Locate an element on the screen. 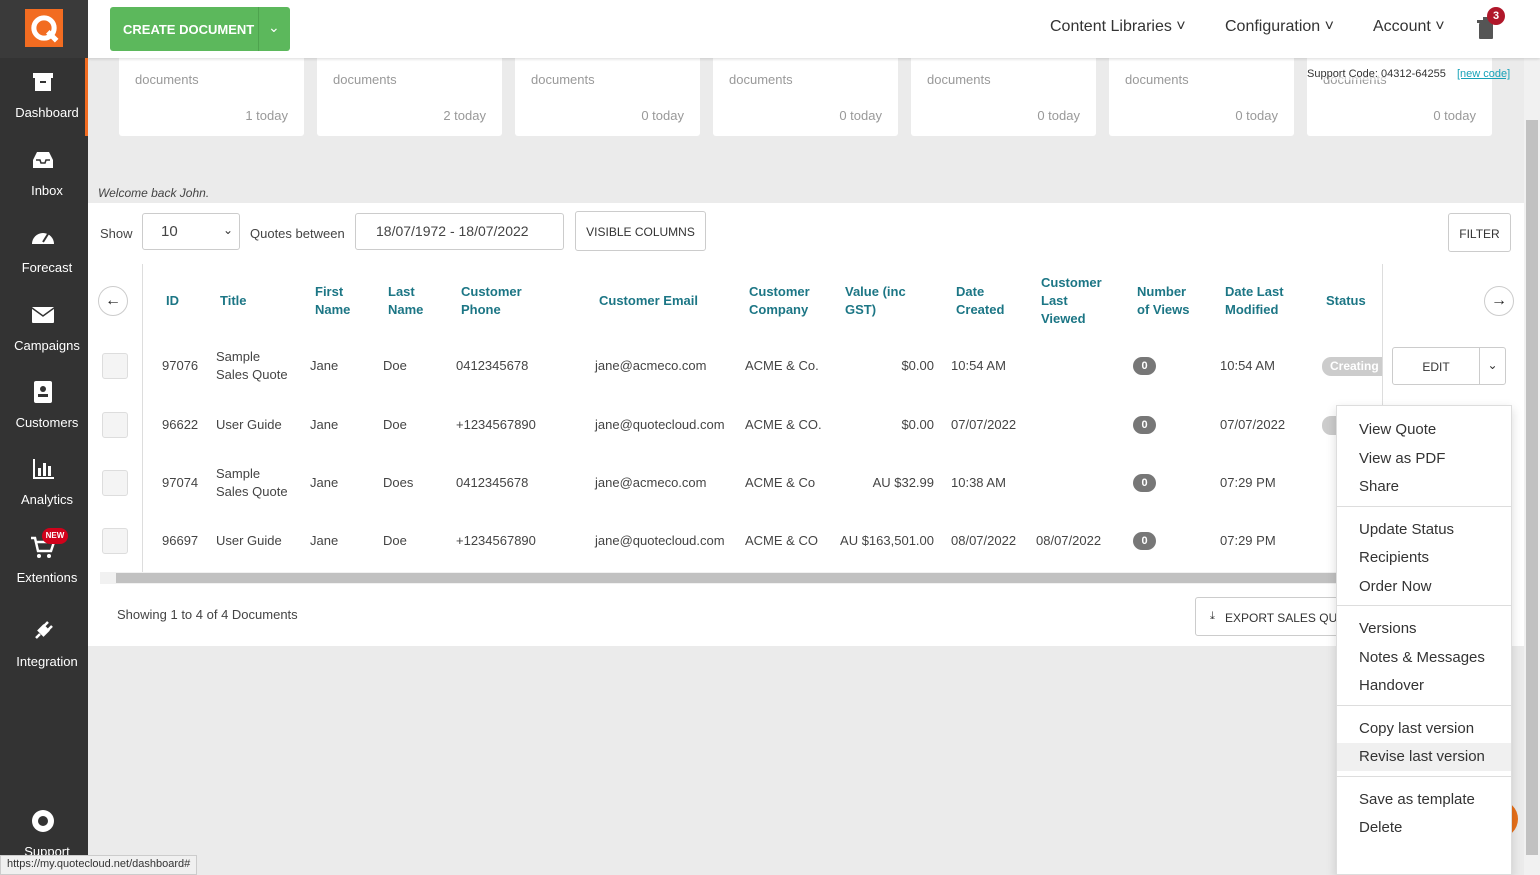 This screenshot has width=1540, height=875. header-text: Value (inc GST) is located at coordinates (875, 300).